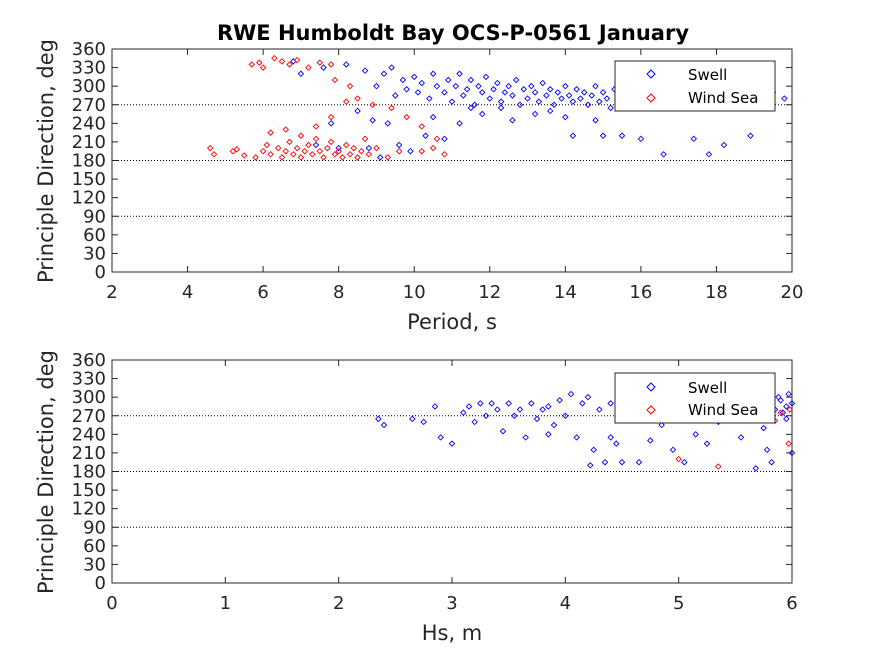 This screenshot has width=875, height=660. What do you see at coordinates (89, 68) in the screenshot?
I see `top-y-tick-label: 330` at bounding box center [89, 68].